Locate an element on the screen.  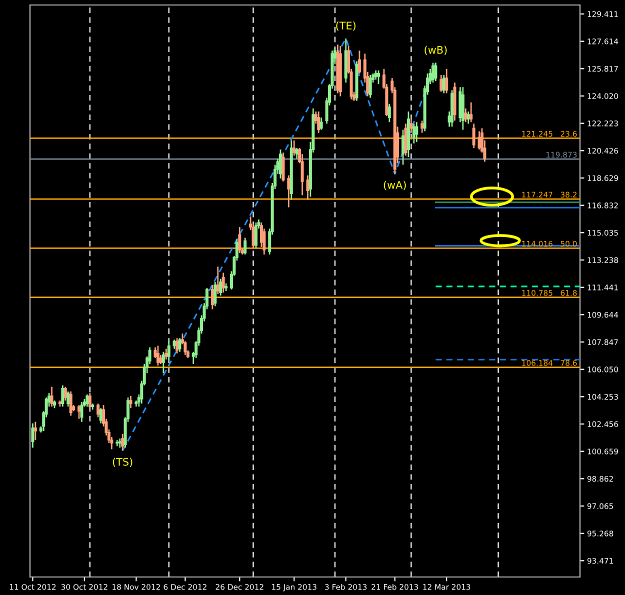
data-label: (TE) is located at coordinates (346, 26).